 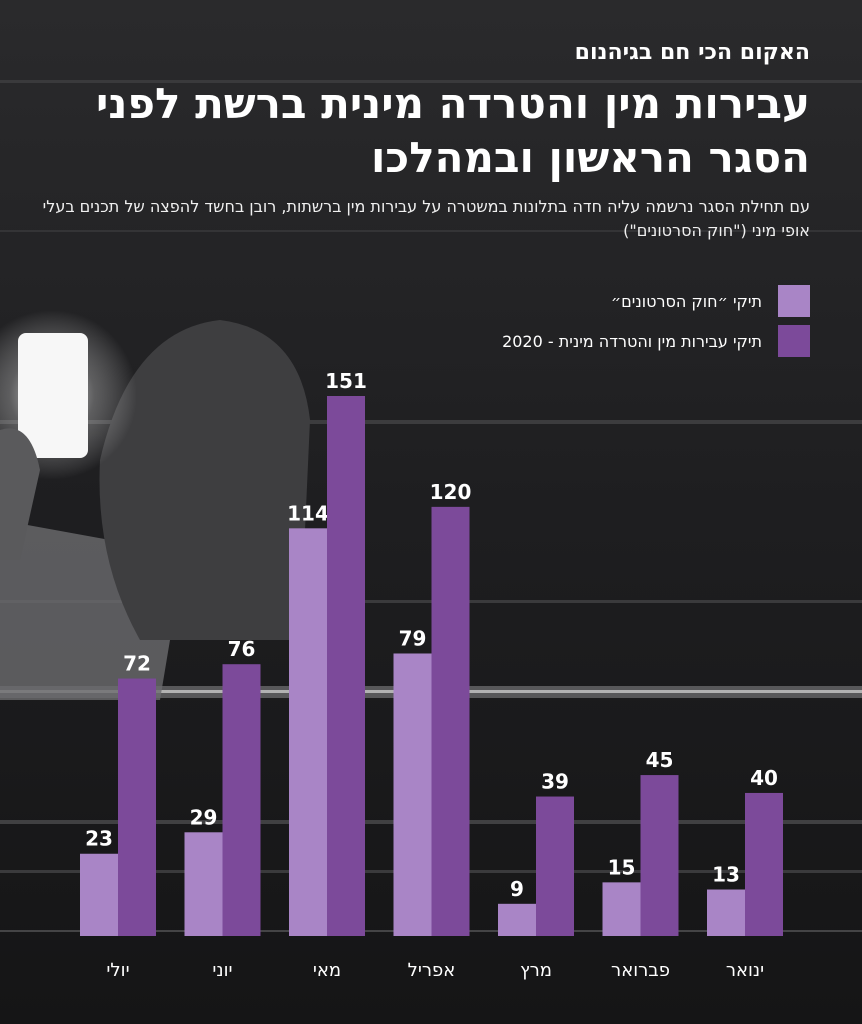 What do you see at coordinates (686, 301) in the screenshot?
I see `legend-label-videos: תיקי ״חוק הסרטונים״` at bounding box center [686, 301].